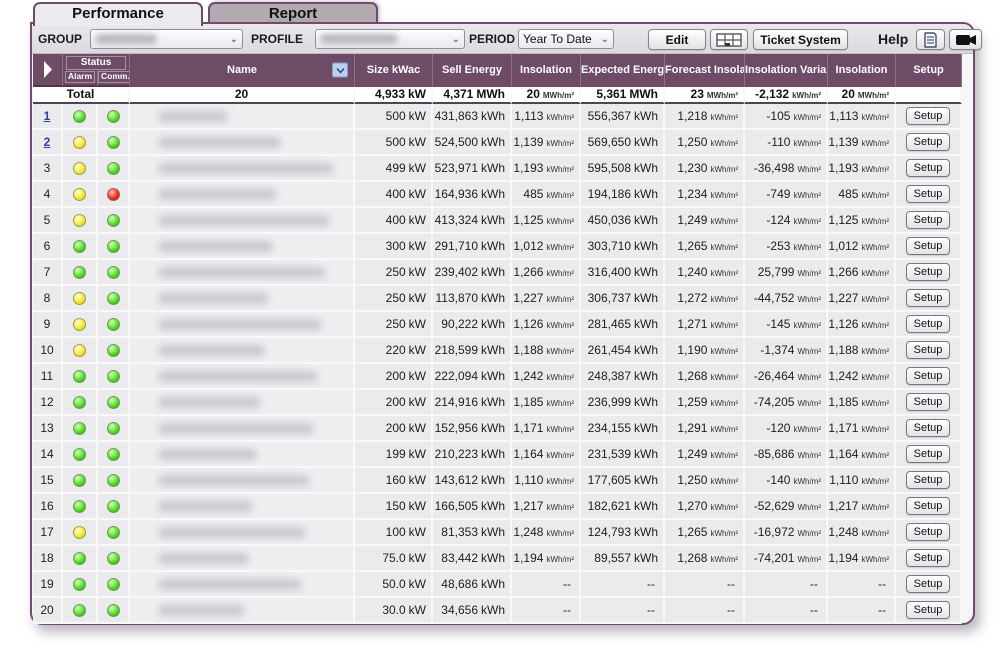  What do you see at coordinates (546, 70) in the screenshot?
I see `insolation-header: Insolation` at bounding box center [546, 70].